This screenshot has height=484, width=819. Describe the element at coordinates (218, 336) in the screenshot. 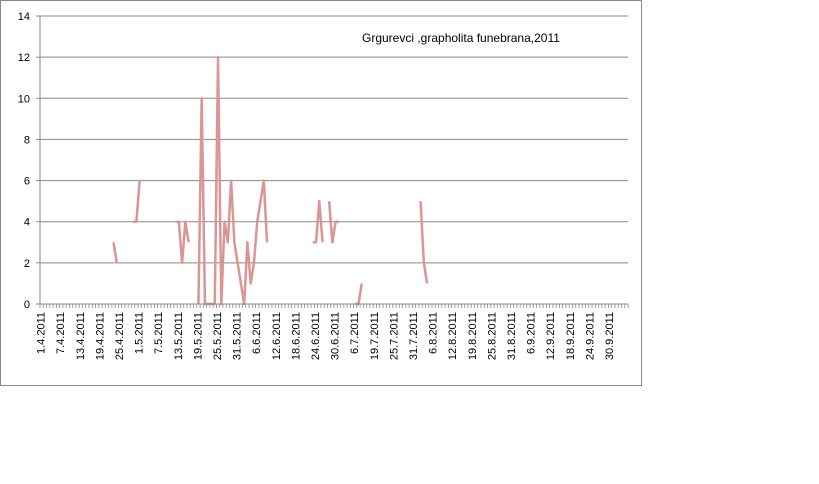

I see `x-tick-label: 25.5.2011` at that location.